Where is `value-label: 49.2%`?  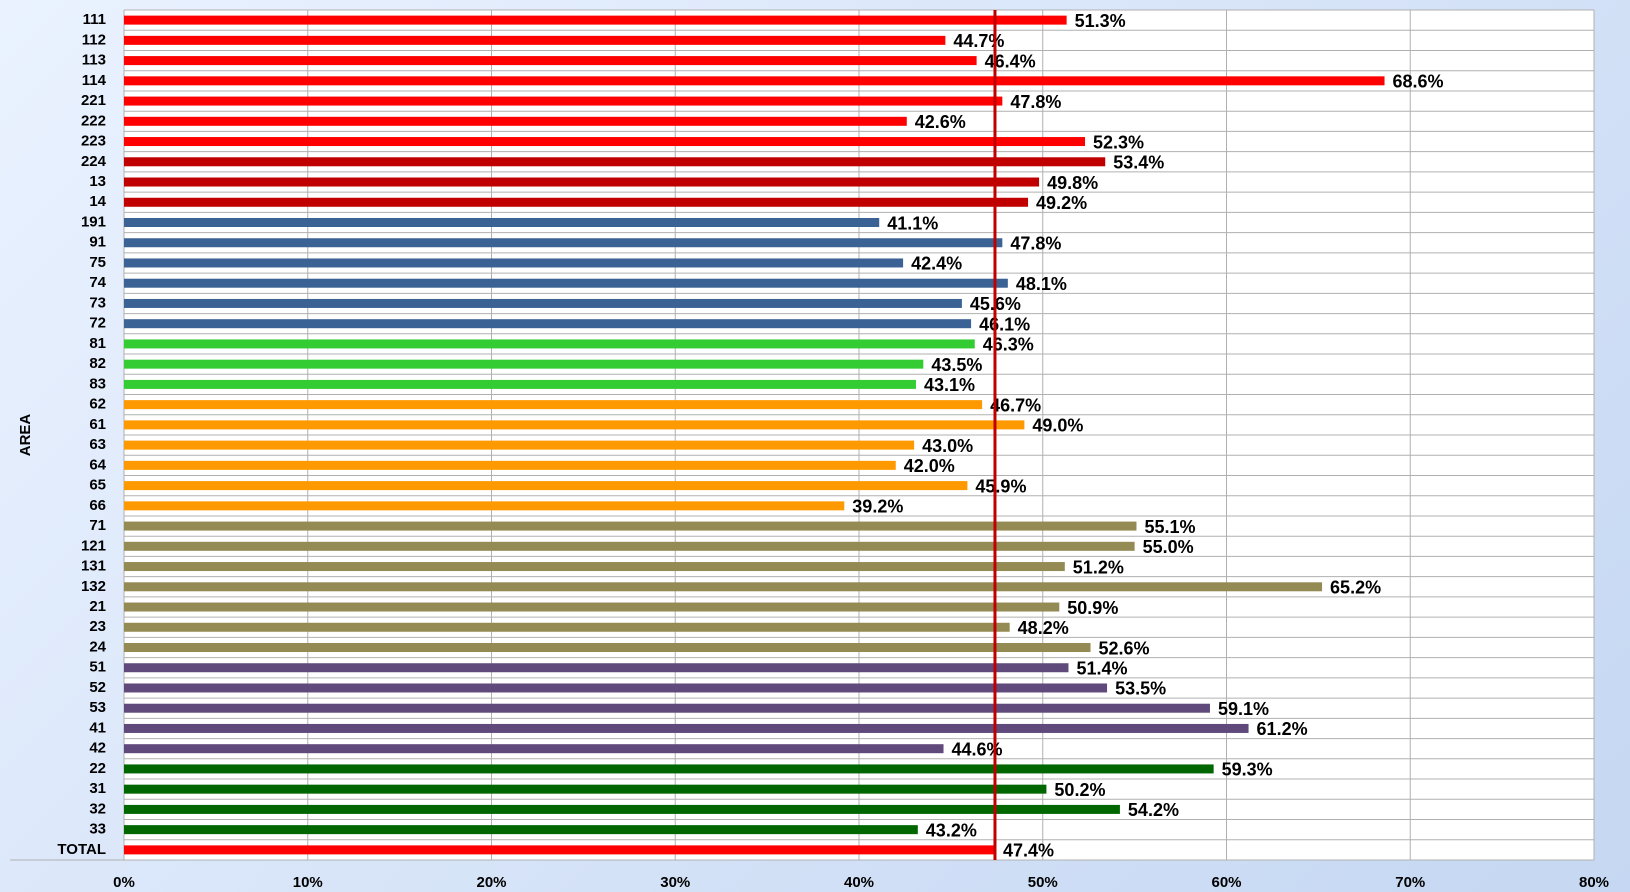 value-label: 49.2% is located at coordinates (1061, 203).